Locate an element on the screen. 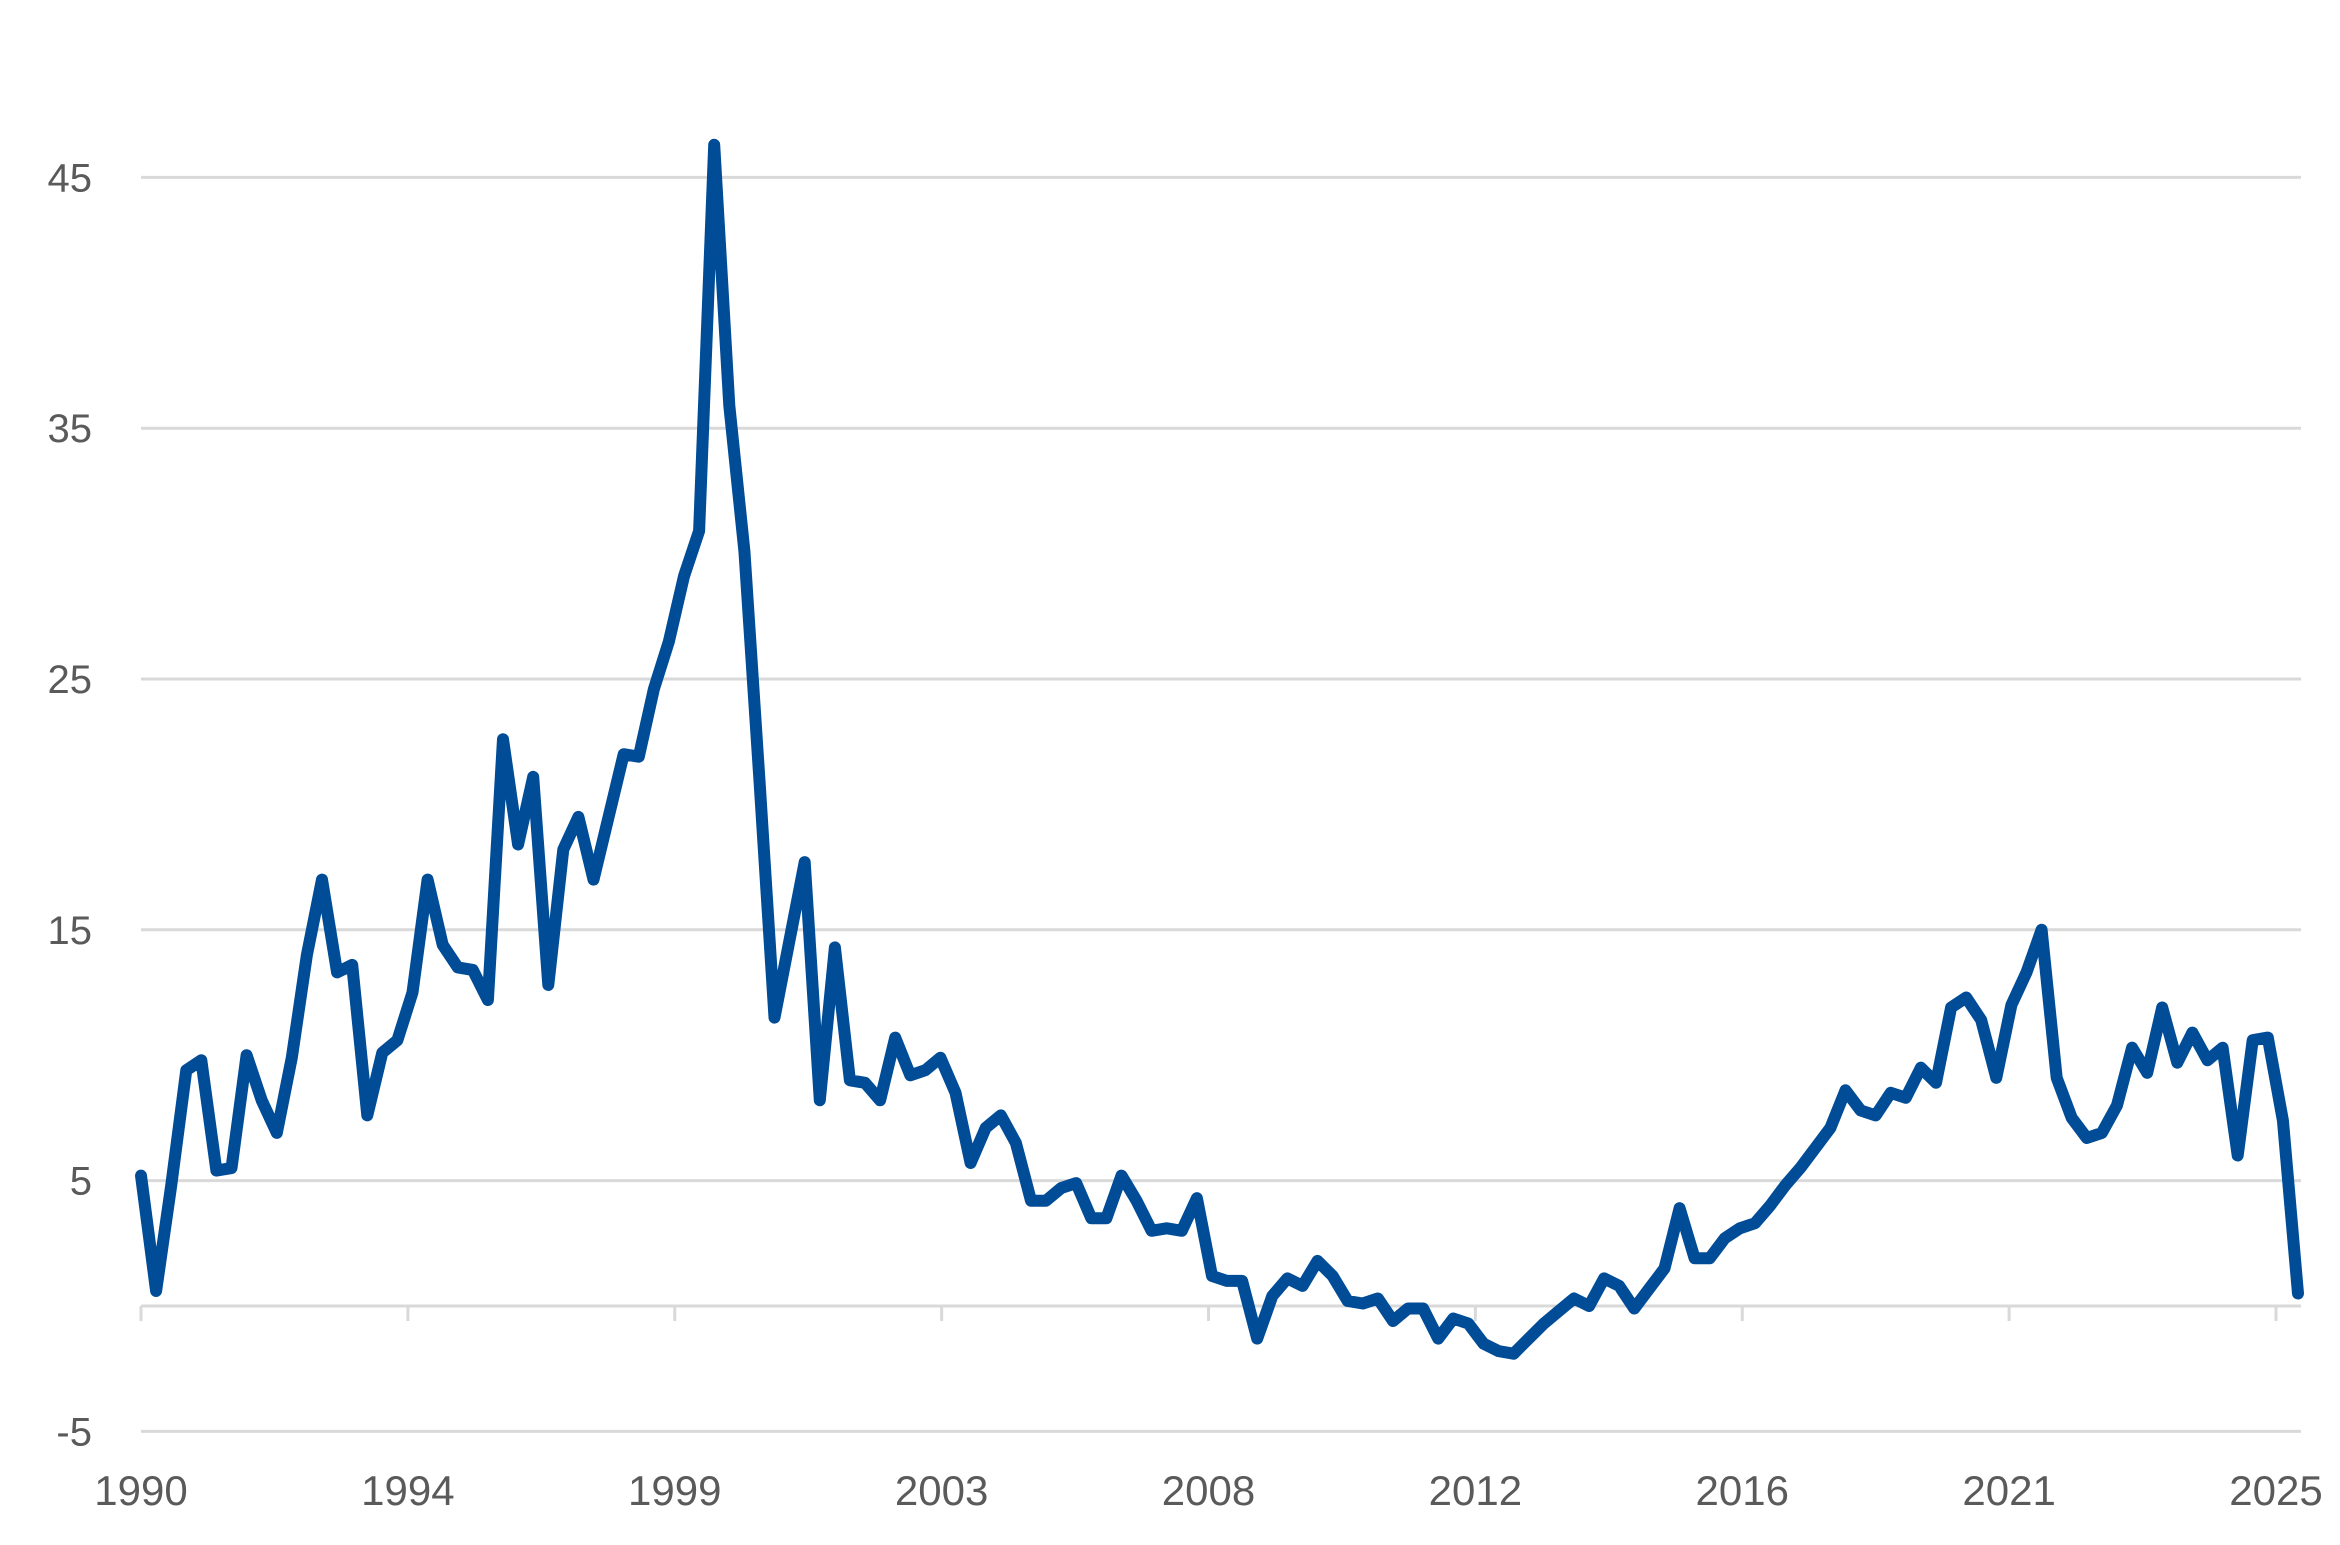  x-tick-label: 2012 is located at coordinates (1475, 1490).